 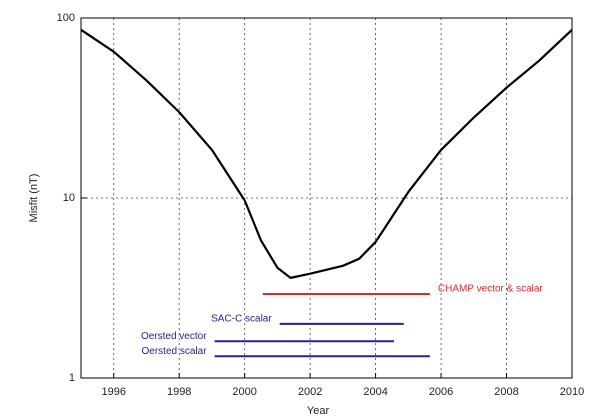 I want to click on x-tick-label: 2004, so click(x=375, y=392).